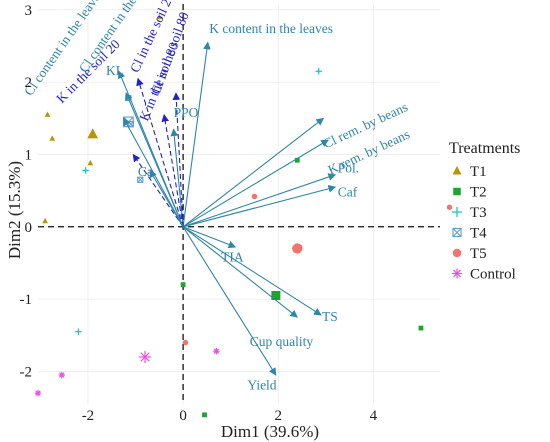  I want to click on y-tick-label: -1, so click(26, 300).